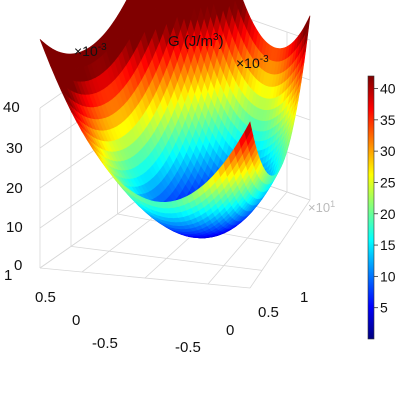  What do you see at coordinates (268, 312) in the screenshot?
I see `y-tick-label: 0.5` at bounding box center [268, 312].